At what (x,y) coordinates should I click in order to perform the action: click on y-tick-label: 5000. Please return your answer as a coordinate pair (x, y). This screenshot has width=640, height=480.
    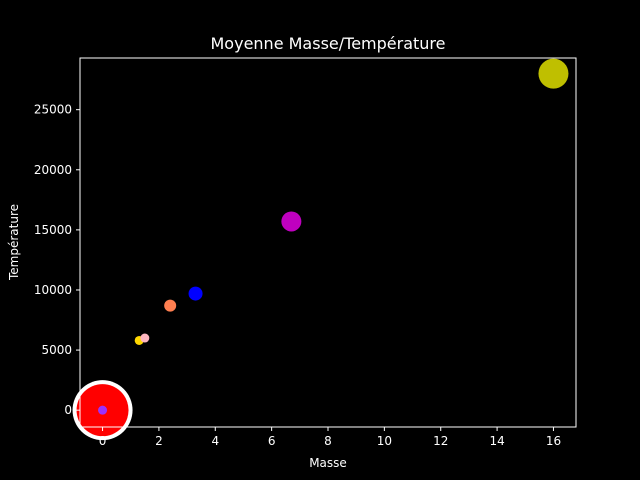
    Looking at the image, I should click on (56, 350).